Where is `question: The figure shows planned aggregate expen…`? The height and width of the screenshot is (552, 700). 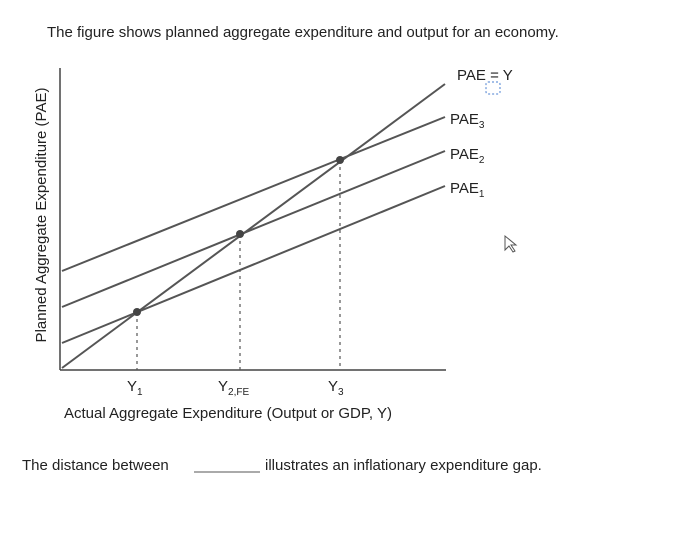
question: The figure shows planned aggregate expen… is located at coordinates (303, 32).